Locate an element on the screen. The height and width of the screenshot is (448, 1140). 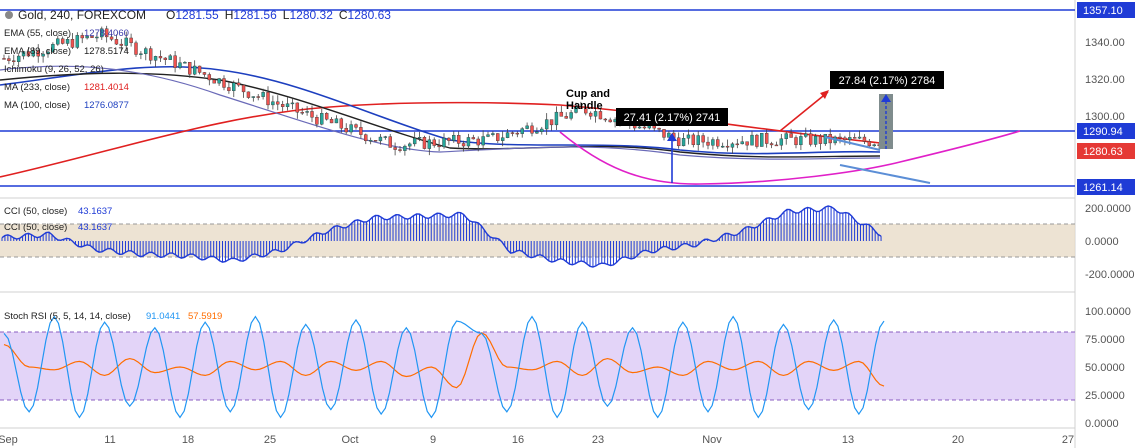
cci-line is located at coordinates (441, 236).